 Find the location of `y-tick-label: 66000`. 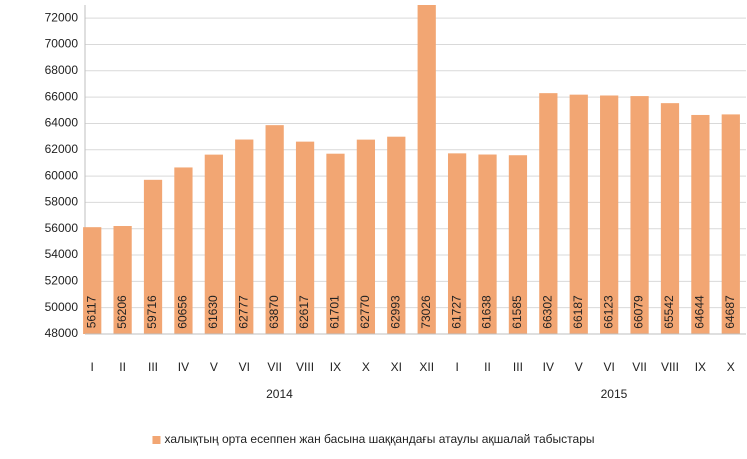

y-tick-label: 66000 is located at coordinates (62, 96).